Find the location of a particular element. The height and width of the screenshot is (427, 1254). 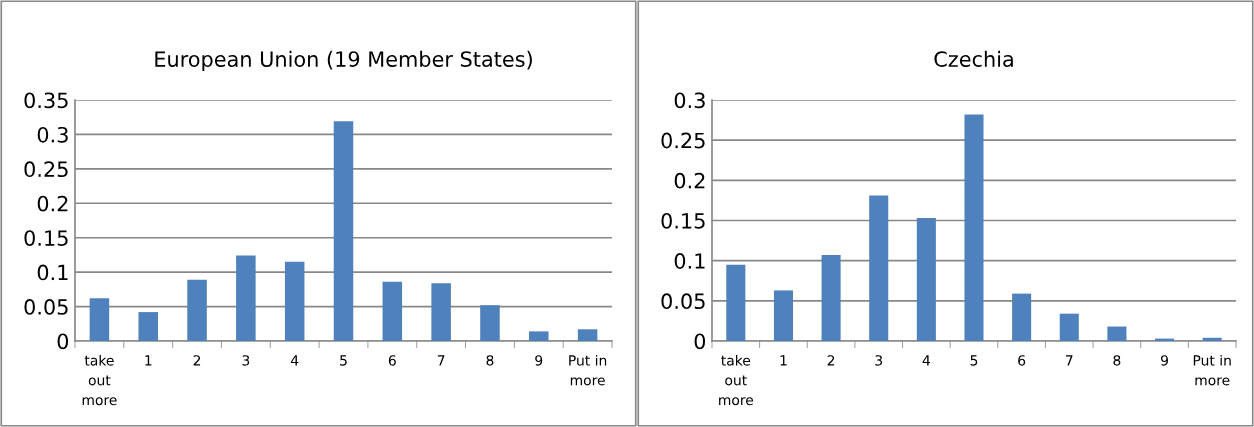

y-tick-label: 0.35 is located at coordinates (46, 100).